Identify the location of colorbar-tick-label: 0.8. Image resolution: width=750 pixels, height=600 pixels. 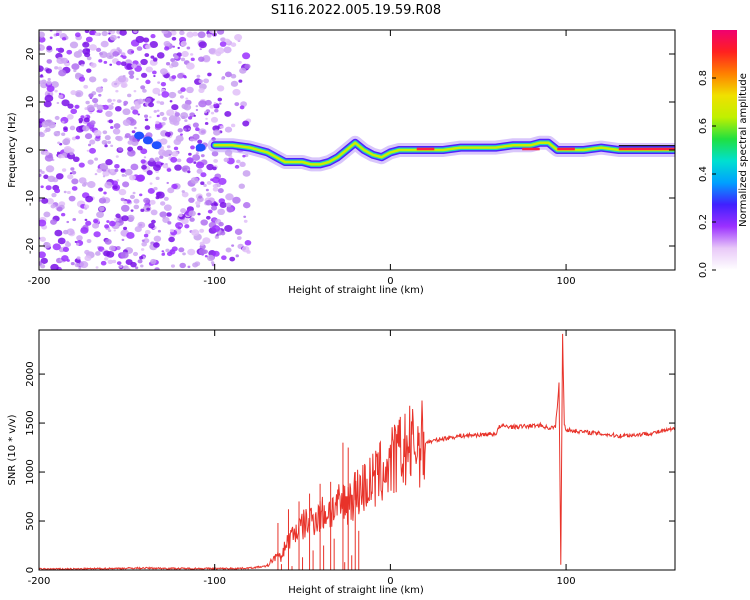
(703, 78).